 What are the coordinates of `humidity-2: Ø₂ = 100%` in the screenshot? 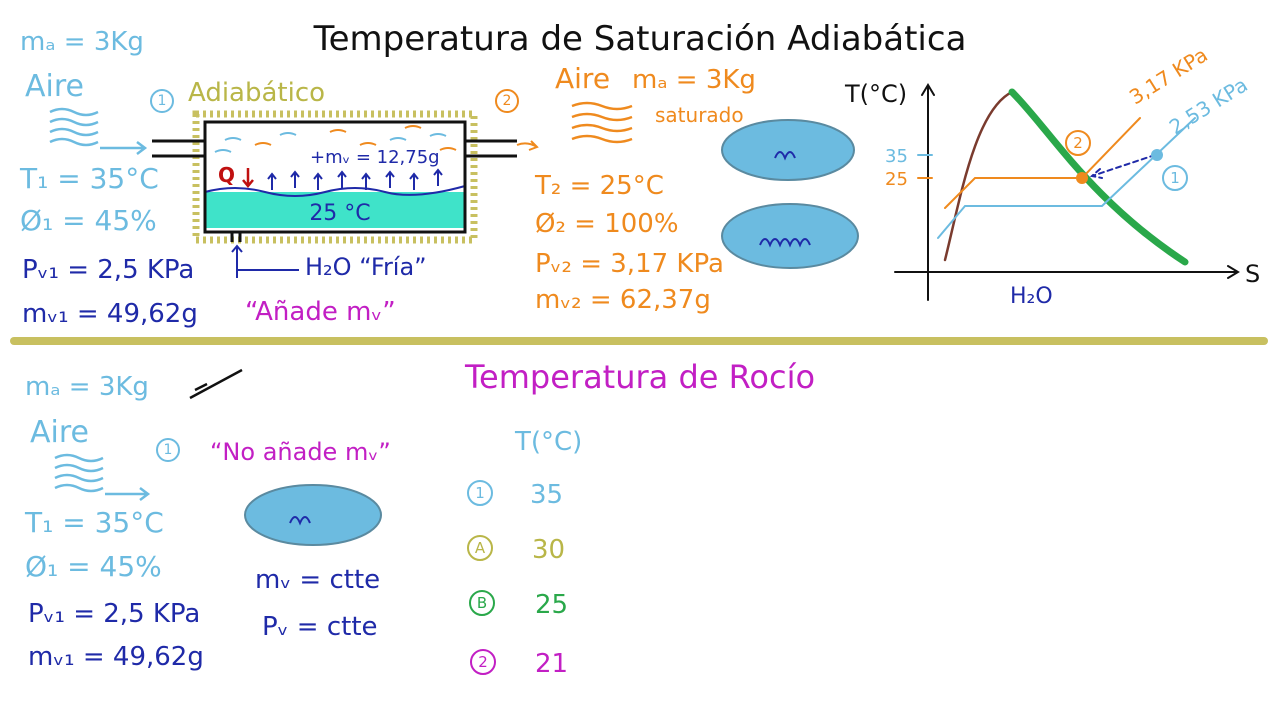 It's located at (607, 224).